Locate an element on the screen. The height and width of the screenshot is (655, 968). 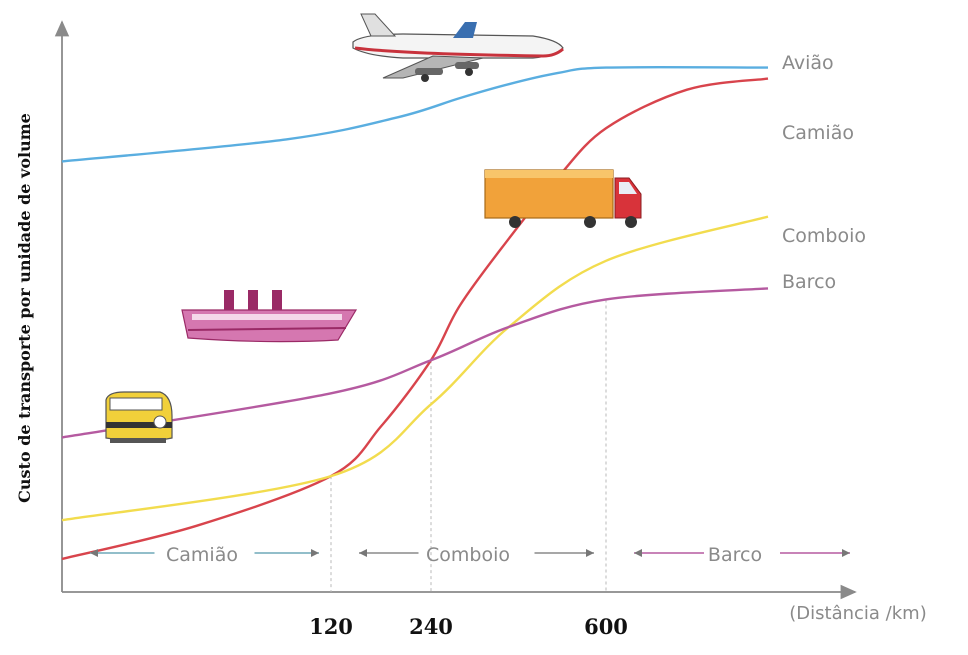
zone-label-barco: Barco is located at coordinates (735, 555).